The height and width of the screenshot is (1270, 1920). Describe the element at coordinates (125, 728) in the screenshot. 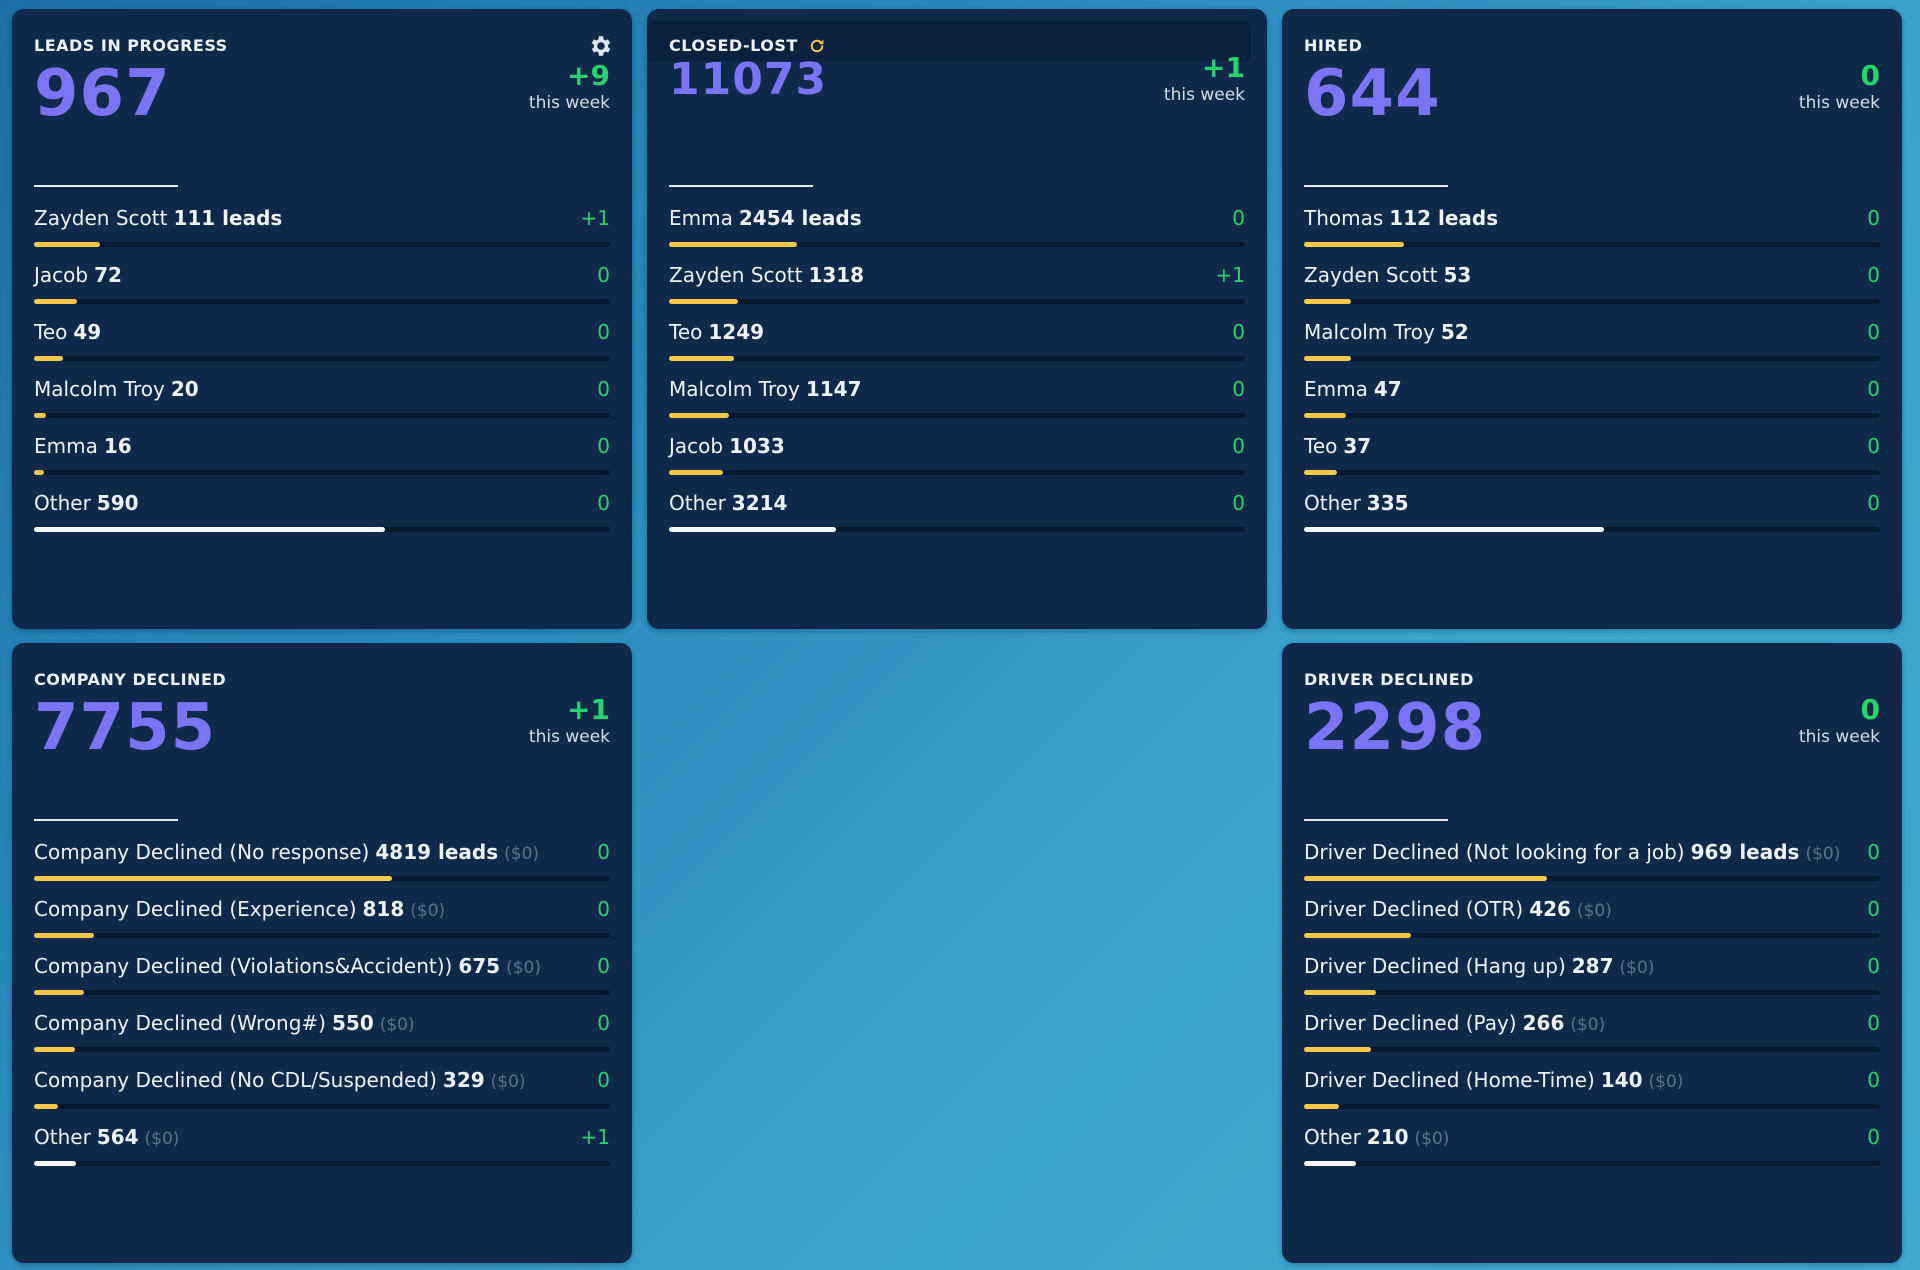

I see `total-count: 7755` at that location.